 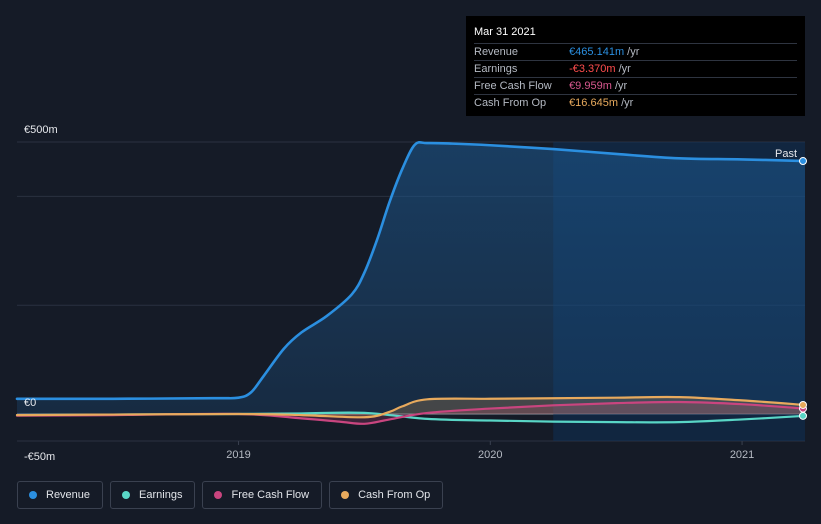 I want to click on tooltip-row-earnings: Earnings -€3.370m /yr, so click(x=635, y=69).